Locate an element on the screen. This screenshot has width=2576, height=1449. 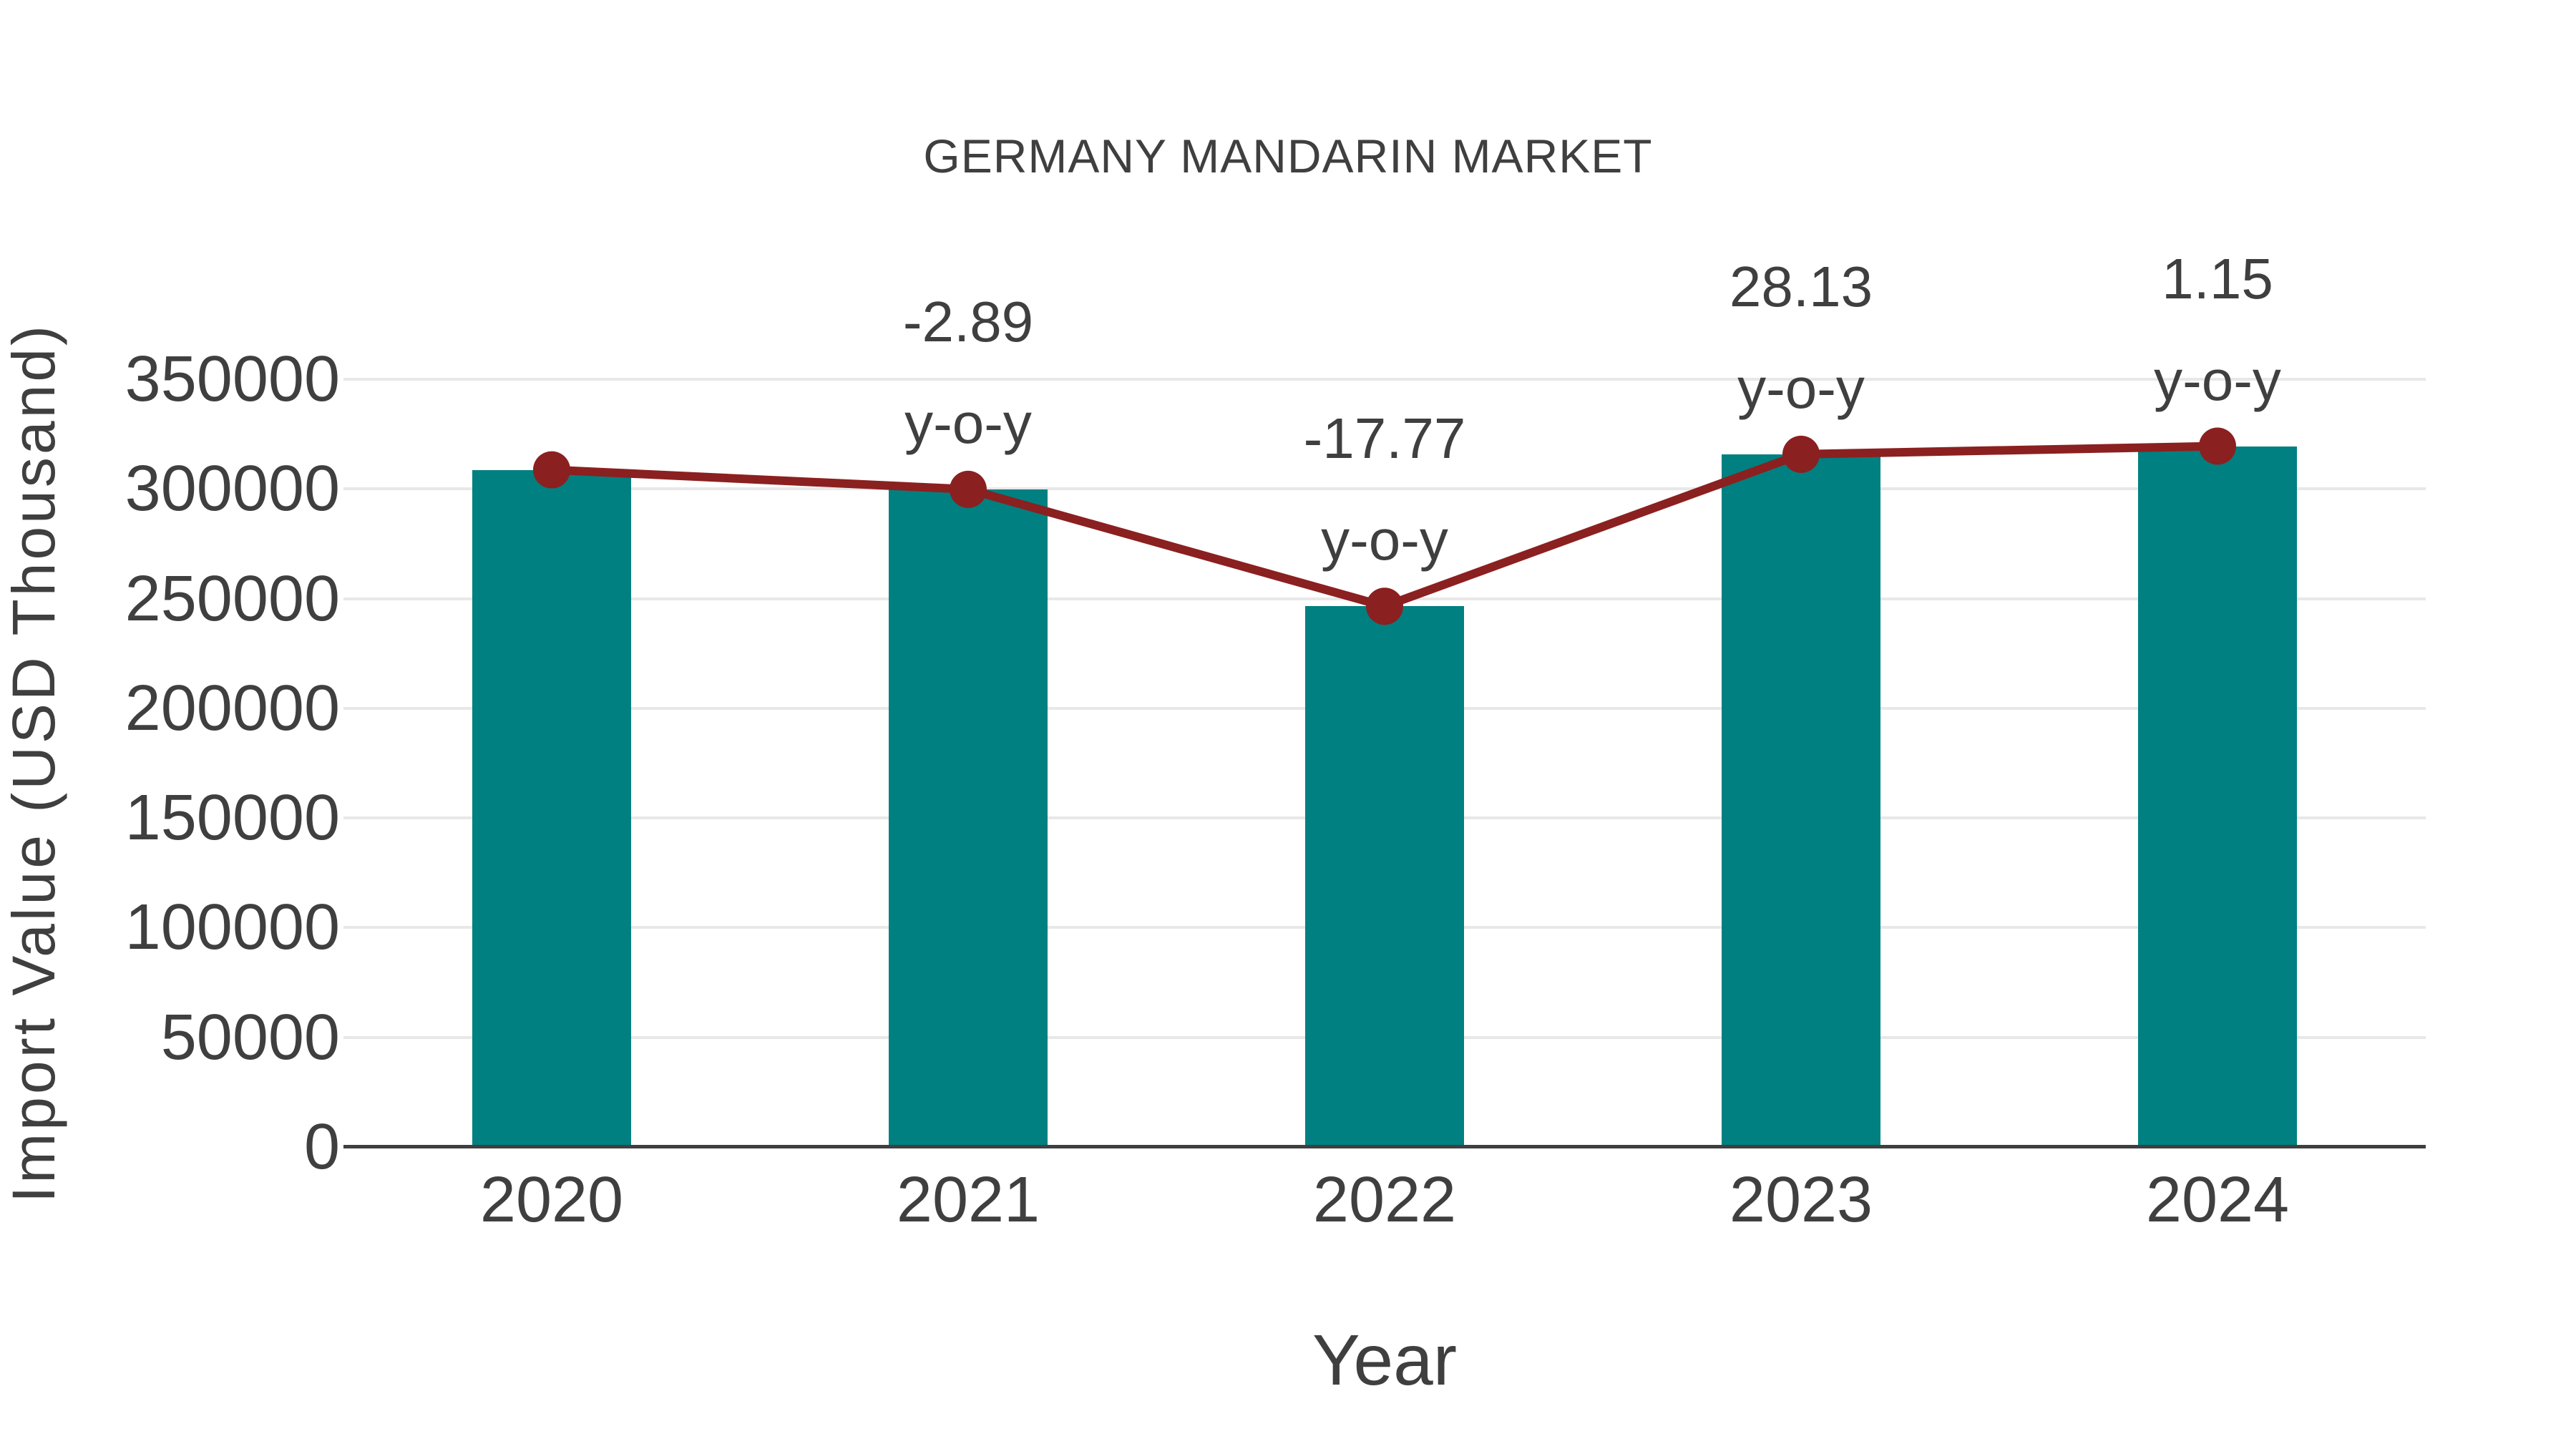
y-tick-label-50000: 50000 is located at coordinates (250, 1037).